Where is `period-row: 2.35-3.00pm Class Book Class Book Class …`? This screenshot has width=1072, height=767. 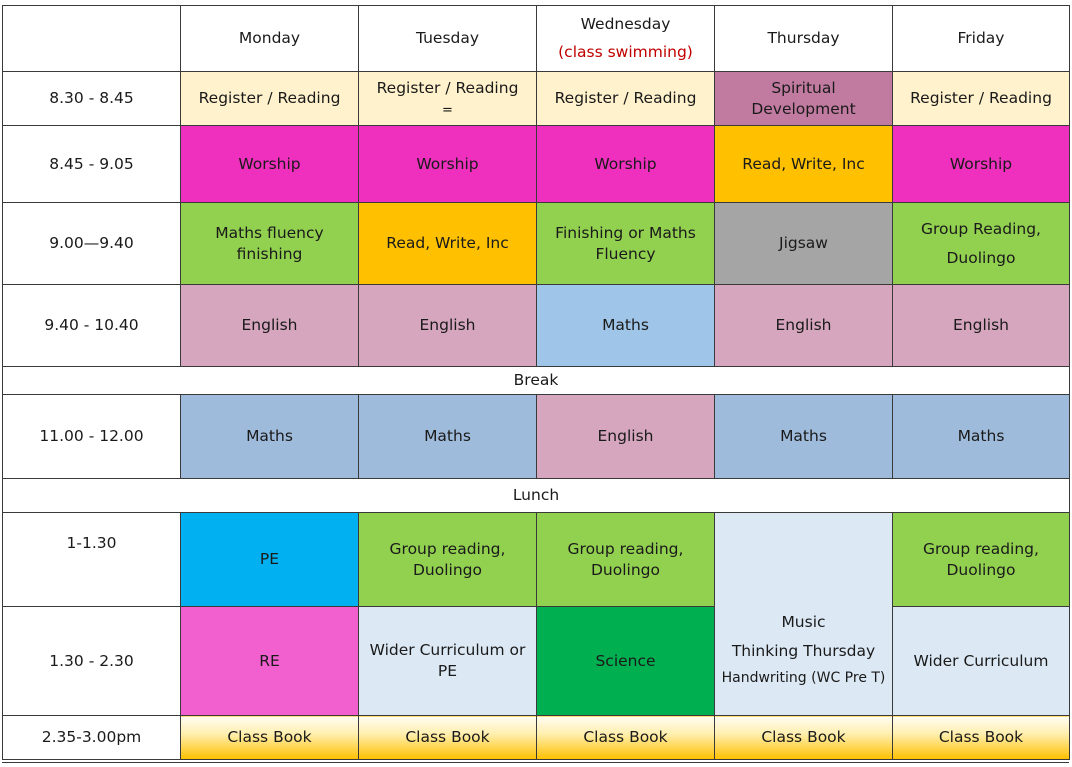
period-row: 2.35-3.00pm Class Book Class Book Class … is located at coordinates (536, 737).